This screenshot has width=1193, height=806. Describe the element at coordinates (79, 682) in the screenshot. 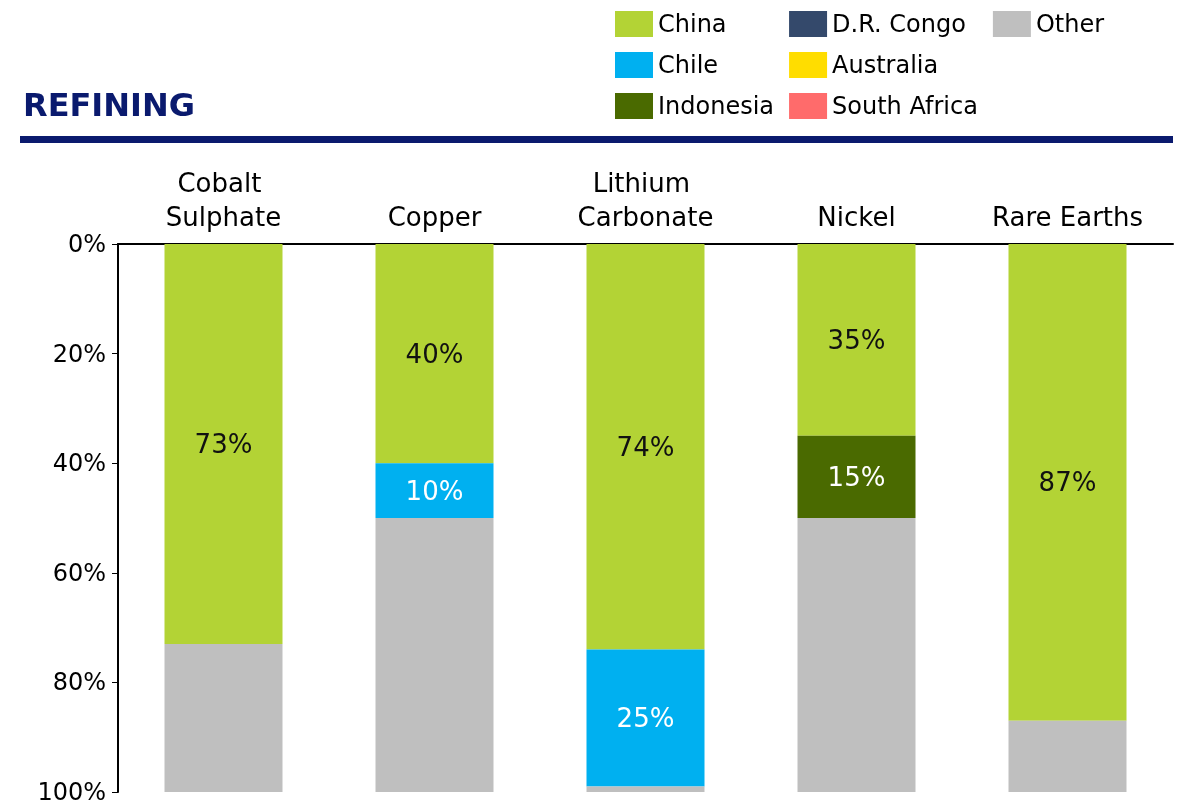

I see `y-tick-label: 80%` at that location.